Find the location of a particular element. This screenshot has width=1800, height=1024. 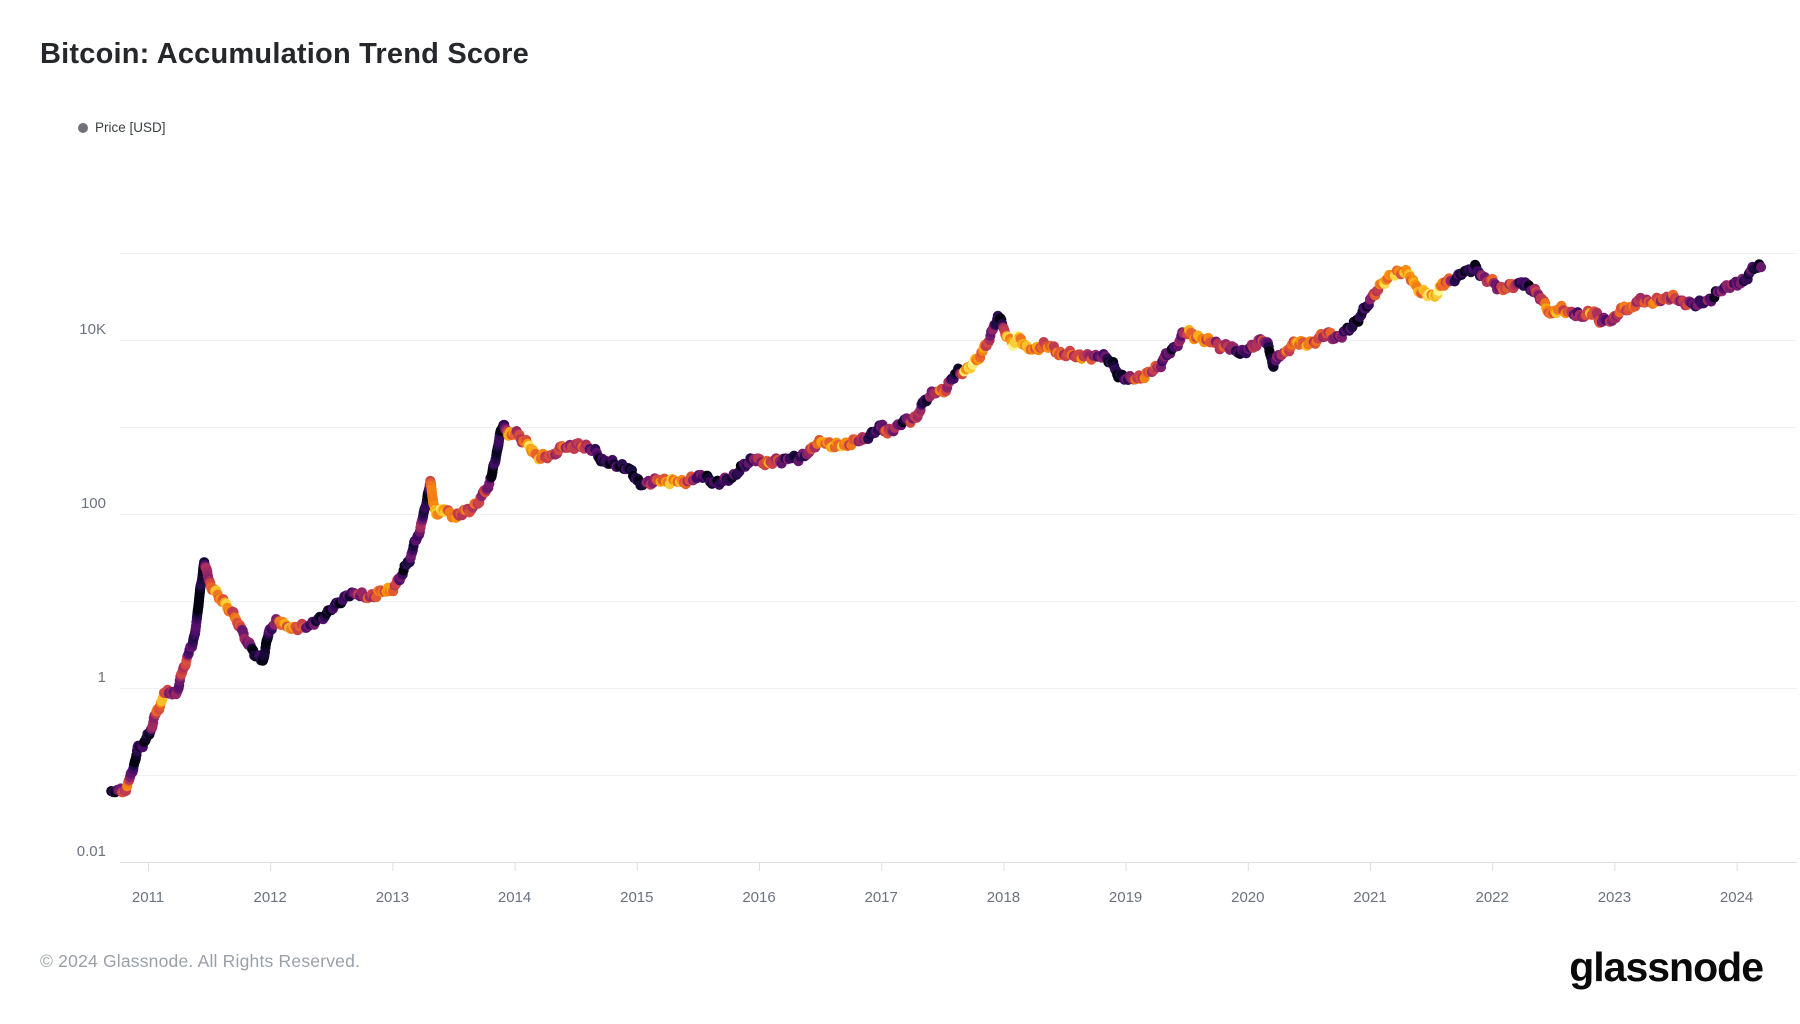

x-tick-label: 2024 is located at coordinates (1736, 897).